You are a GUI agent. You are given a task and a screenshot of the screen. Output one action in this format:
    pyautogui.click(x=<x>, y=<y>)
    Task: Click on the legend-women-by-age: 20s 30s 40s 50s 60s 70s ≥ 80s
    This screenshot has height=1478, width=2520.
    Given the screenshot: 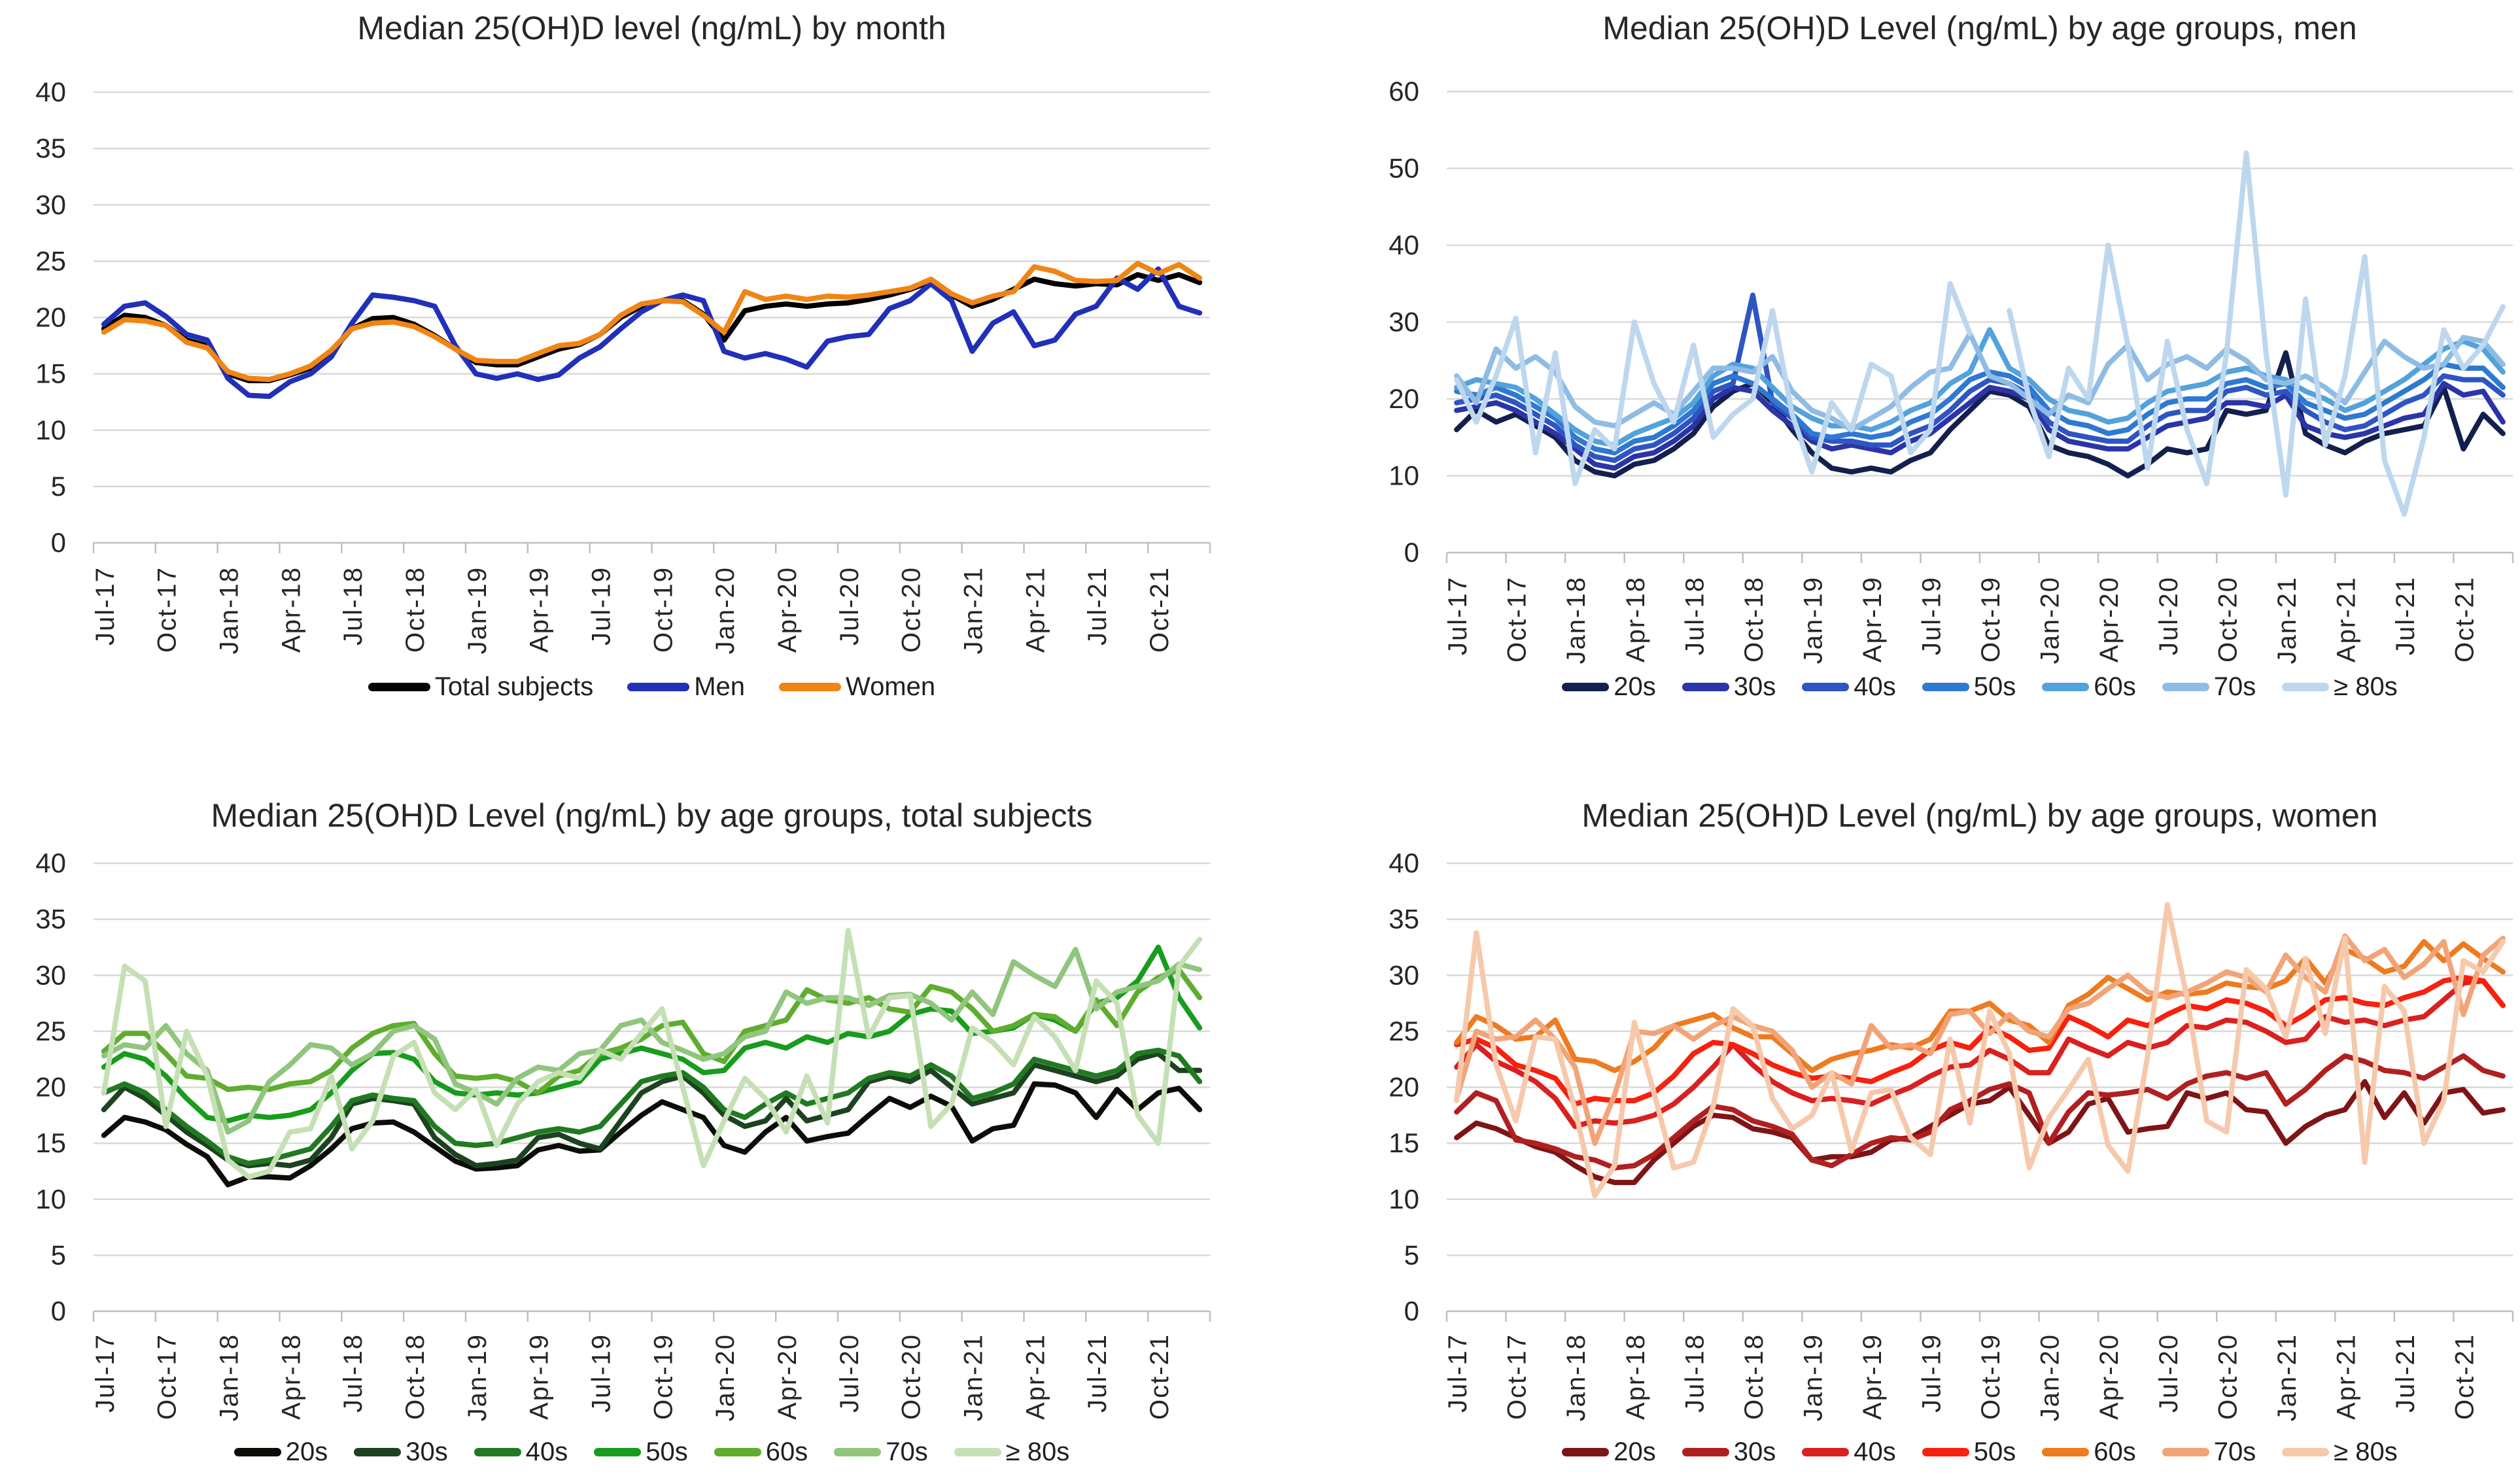 What is the action you would take?
    pyautogui.click(x=1980, y=1452)
    